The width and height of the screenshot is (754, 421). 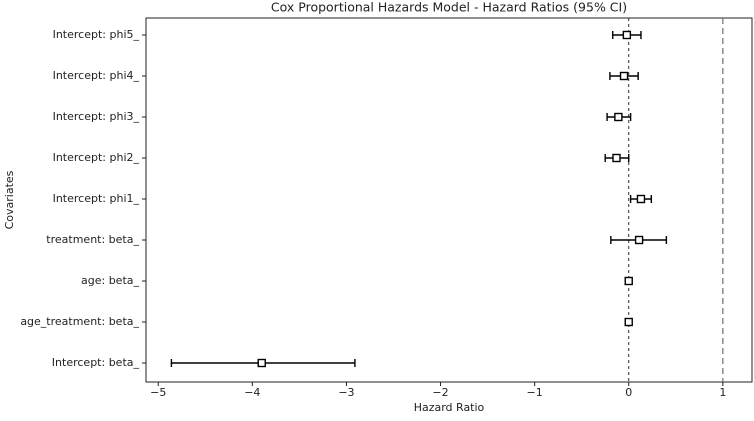 I want to click on x-tick-label: −3, so click(x=346, y=392).